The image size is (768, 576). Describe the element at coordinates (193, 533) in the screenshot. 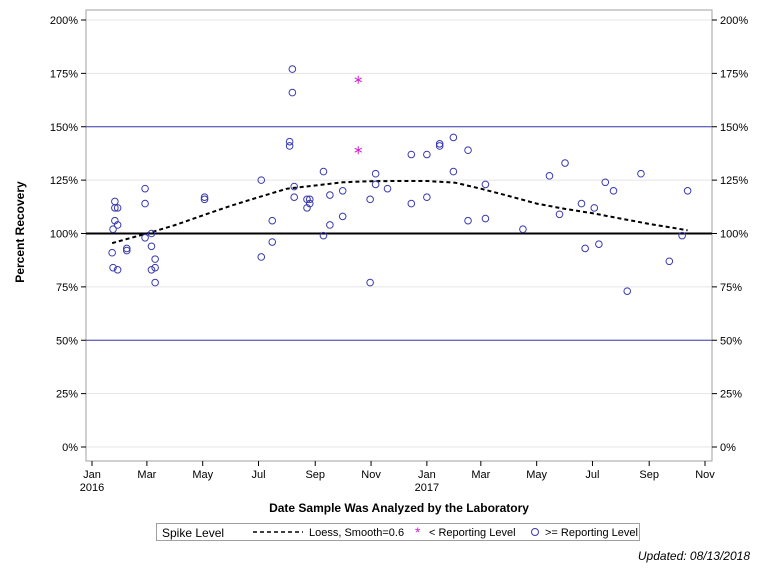

I see `legend-title: Spike Level` at that location.